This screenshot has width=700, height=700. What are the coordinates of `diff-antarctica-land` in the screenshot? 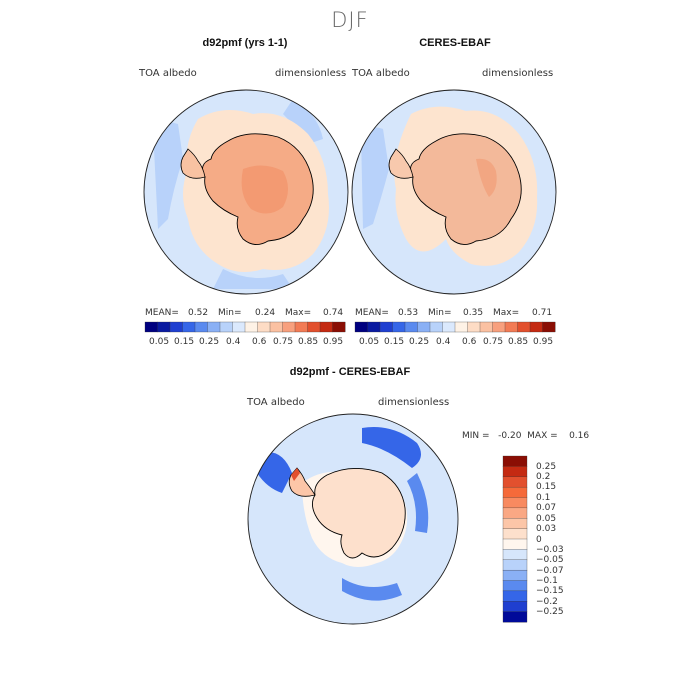 It's located at (359, 513).